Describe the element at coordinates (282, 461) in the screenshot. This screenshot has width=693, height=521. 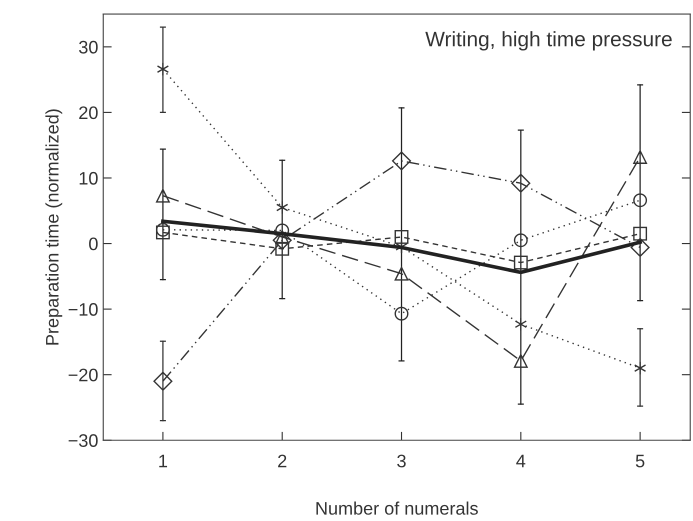
I see `x-tick-label: 2` at that location.